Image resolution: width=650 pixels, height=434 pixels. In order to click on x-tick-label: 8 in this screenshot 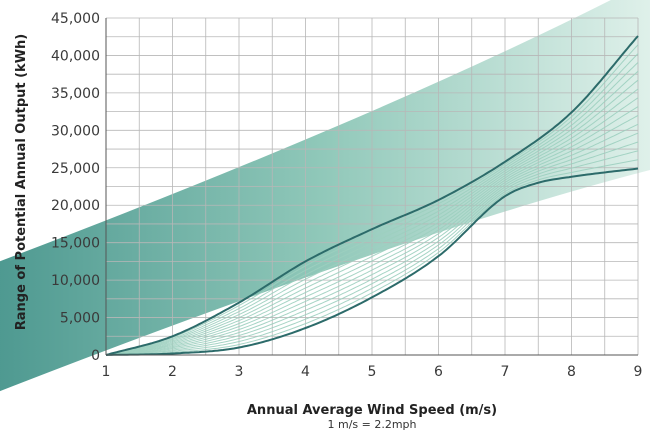, I will do `click(571, 372)`.